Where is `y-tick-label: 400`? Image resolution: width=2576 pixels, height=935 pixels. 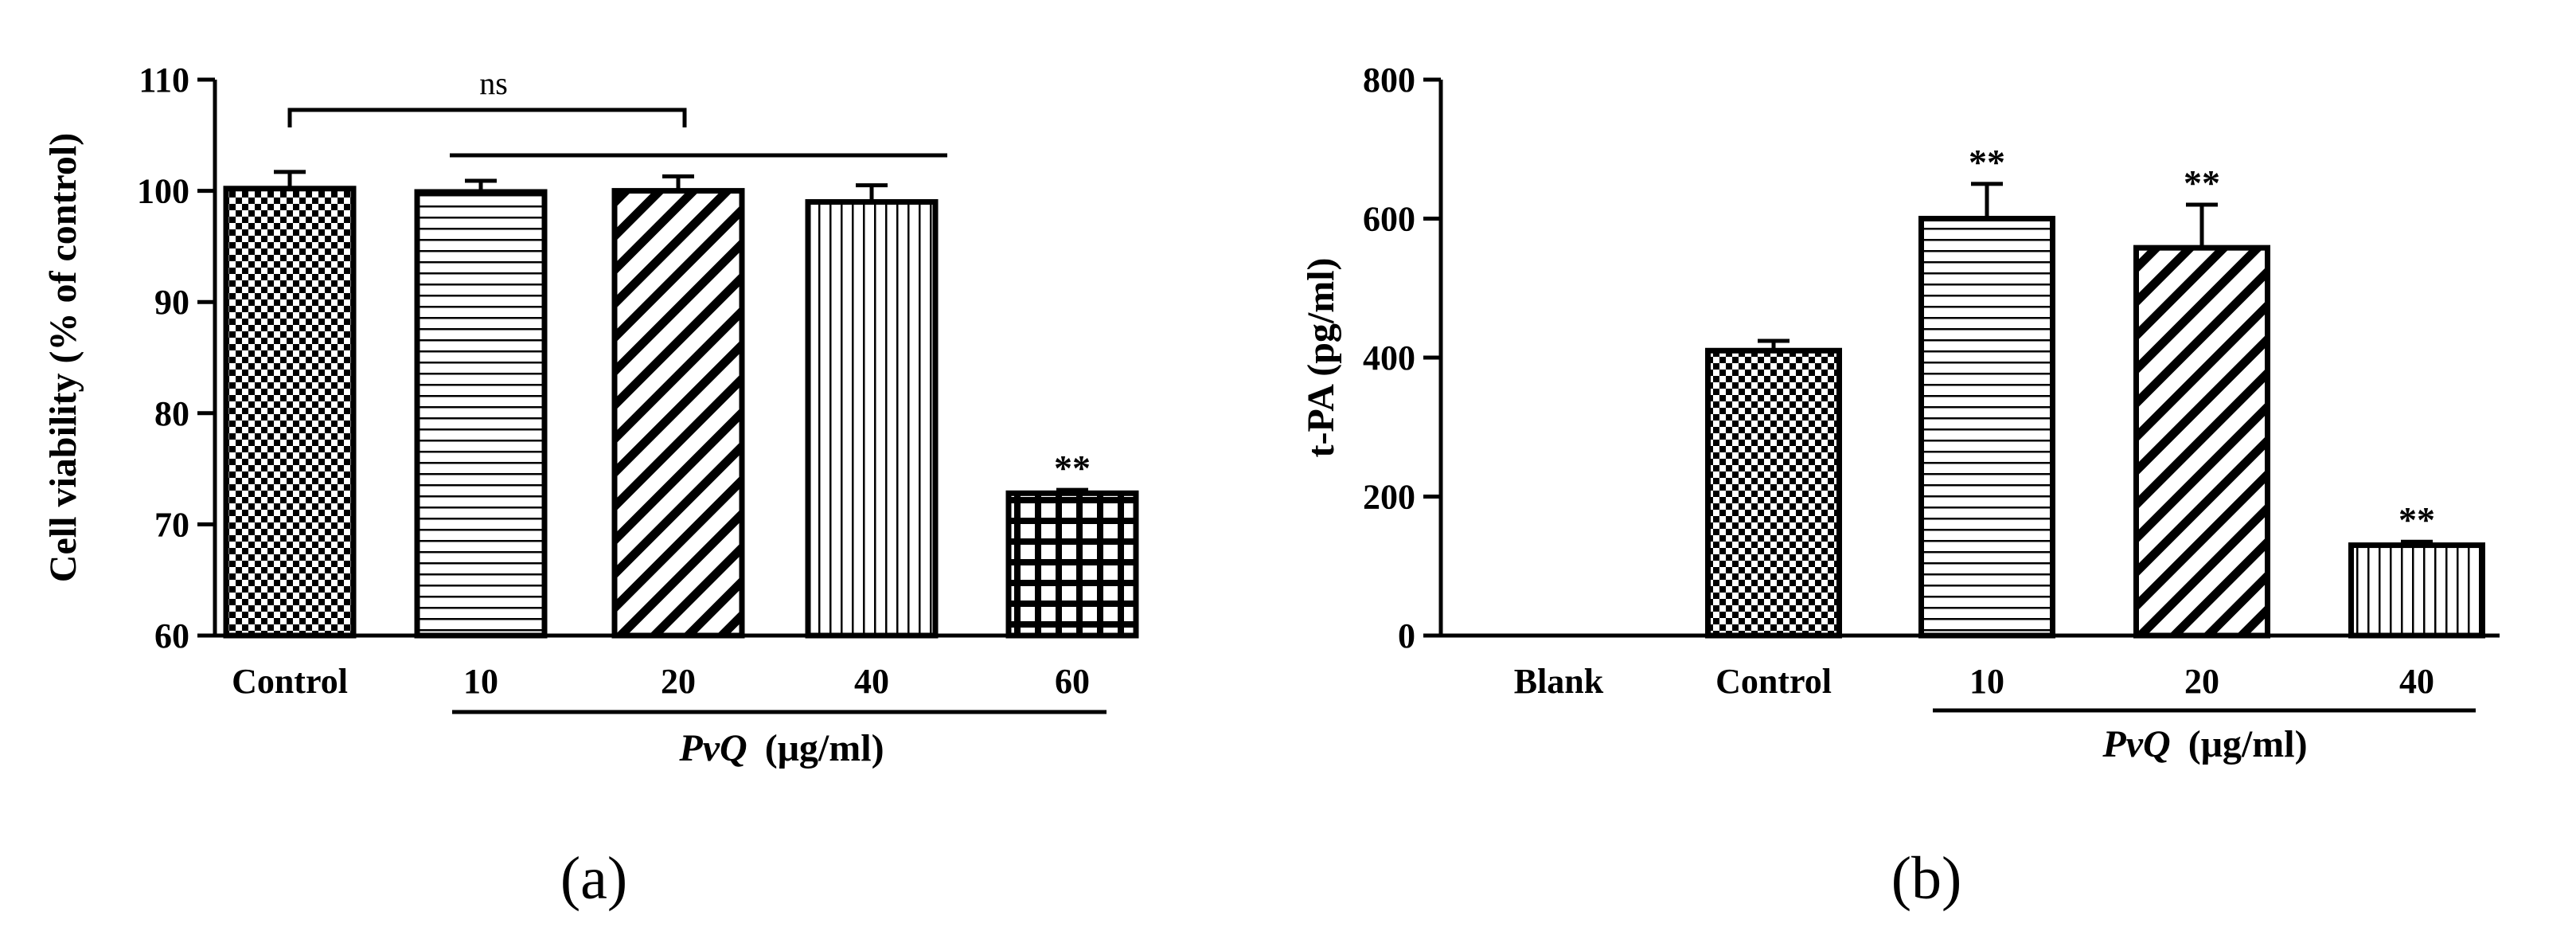
y-tick-label: 400 is located at coordinates (1389, 358).